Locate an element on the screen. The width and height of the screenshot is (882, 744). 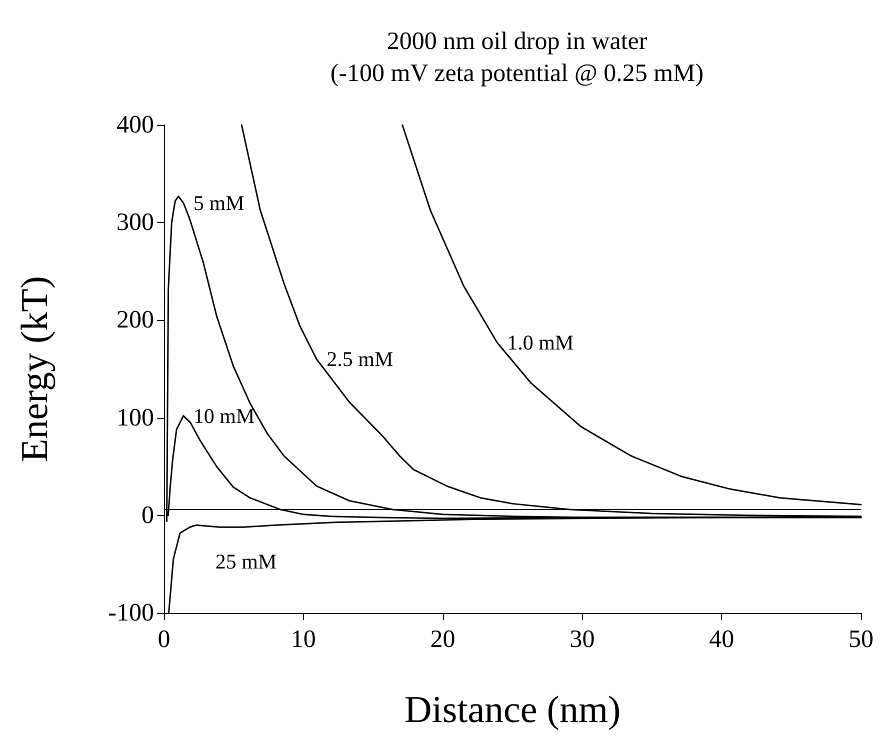
y-axis-title: Energy (kT) is located at coordinates (35, 369).